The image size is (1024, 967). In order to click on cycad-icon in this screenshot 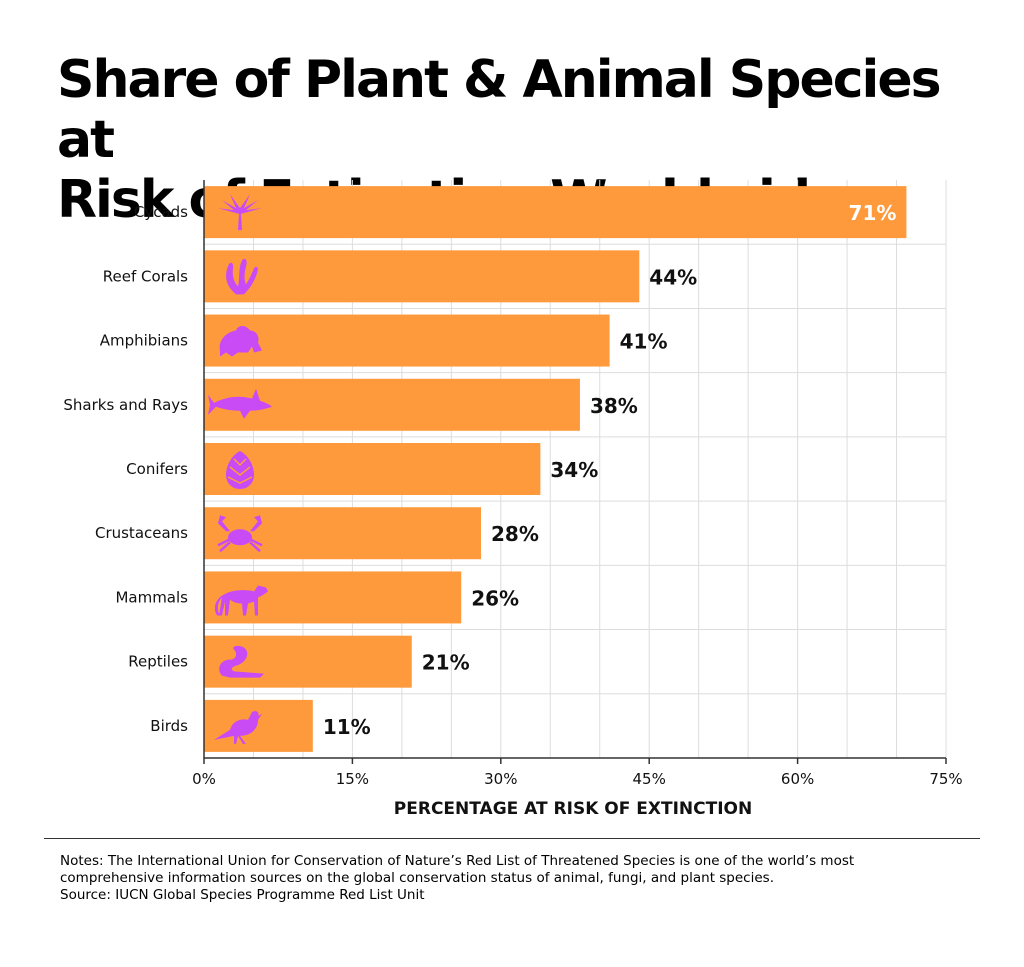, I will do `click(240, 212)`.